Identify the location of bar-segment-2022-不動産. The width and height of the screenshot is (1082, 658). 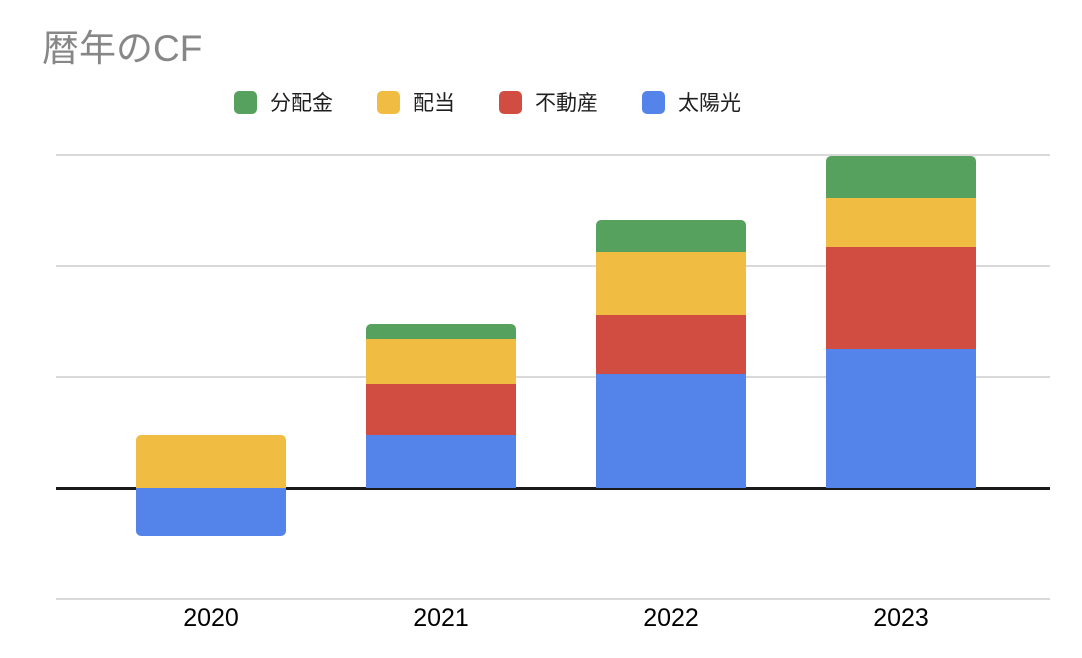
(671, 344).